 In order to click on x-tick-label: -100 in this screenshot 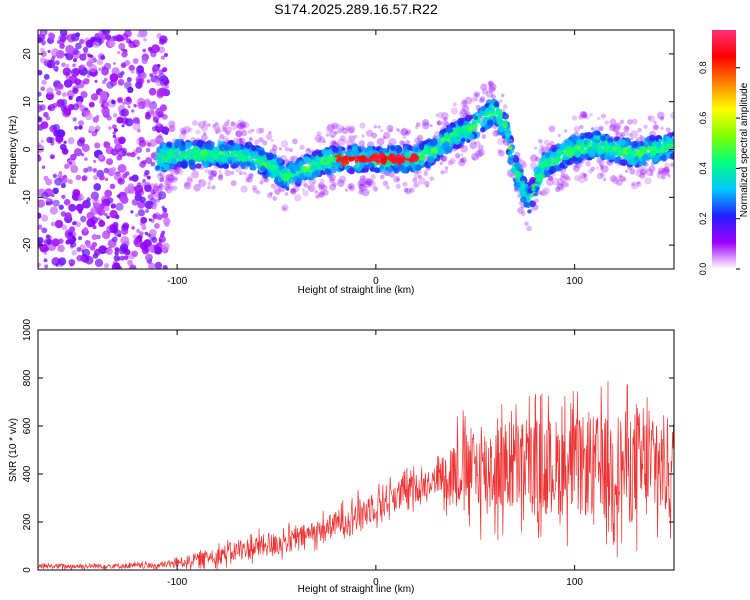, I will do `click(177, 582)`.